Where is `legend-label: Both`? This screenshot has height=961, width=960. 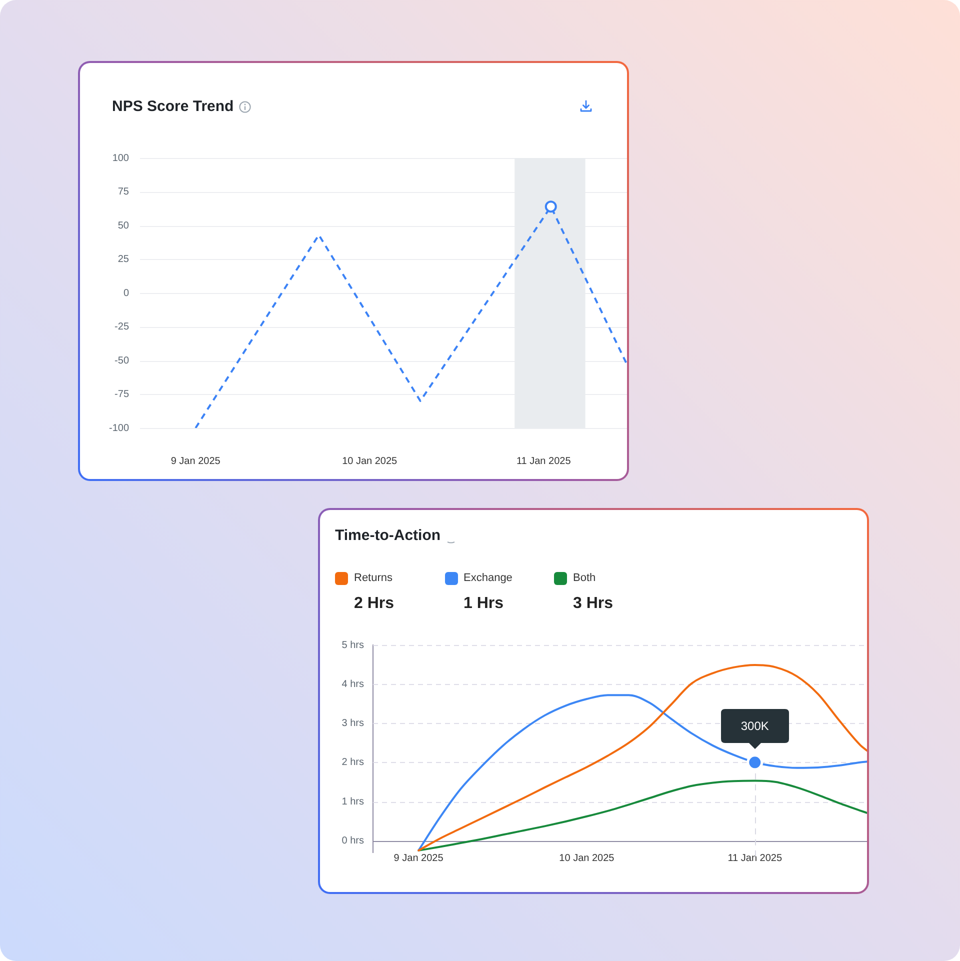 legend-label: Both is located at coordinates (584, 578).